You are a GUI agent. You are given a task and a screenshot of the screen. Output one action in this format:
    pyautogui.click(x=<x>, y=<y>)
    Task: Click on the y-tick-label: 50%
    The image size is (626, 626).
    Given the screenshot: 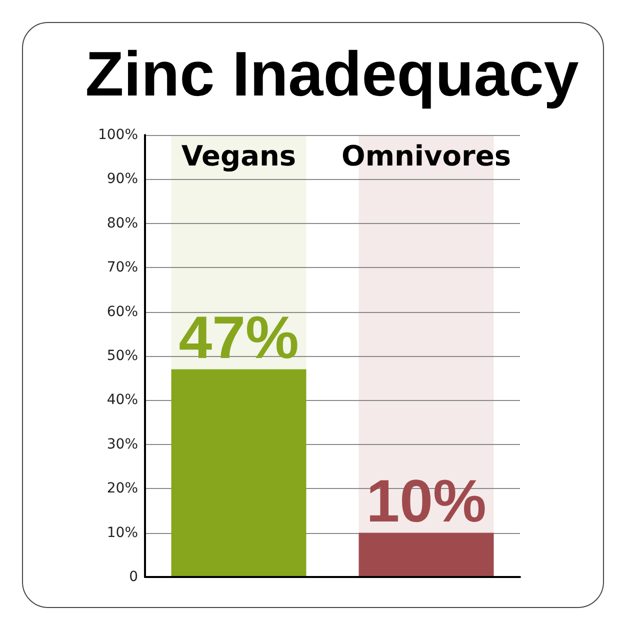 What is the action you would take?
    pyautogui.click(x=122, y=356)
    